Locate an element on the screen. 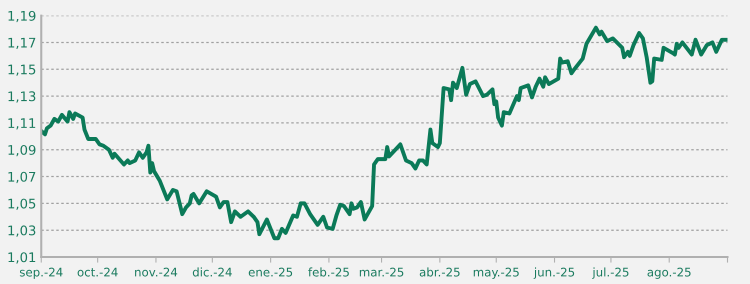 The width and height of the screenshot is (750, 284). x-tick-label: sep.-24 is located at coordinates (41, 273).